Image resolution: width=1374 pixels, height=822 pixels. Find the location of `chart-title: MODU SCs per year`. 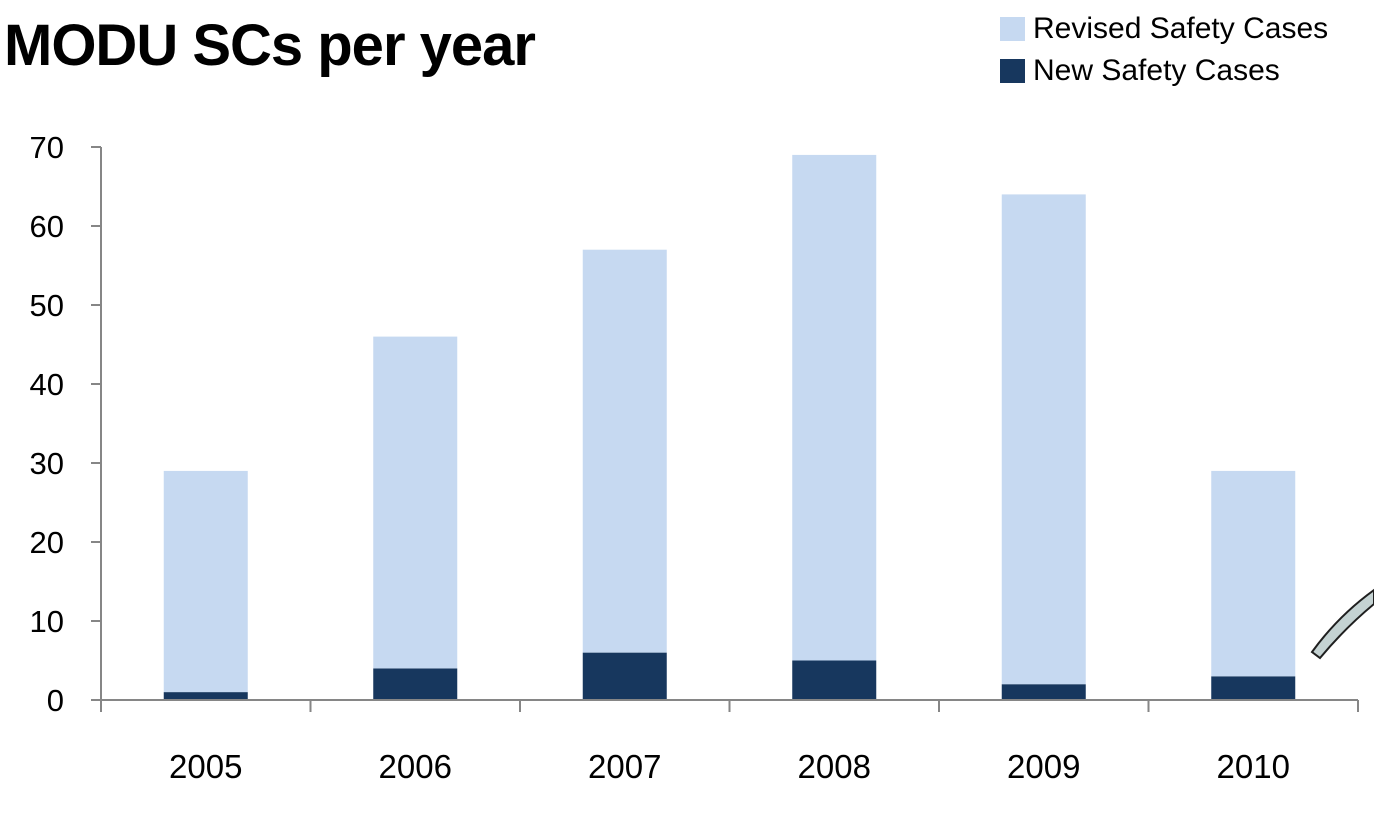

chart-title: MODU SCs per year is located at coordinates (270, 45).